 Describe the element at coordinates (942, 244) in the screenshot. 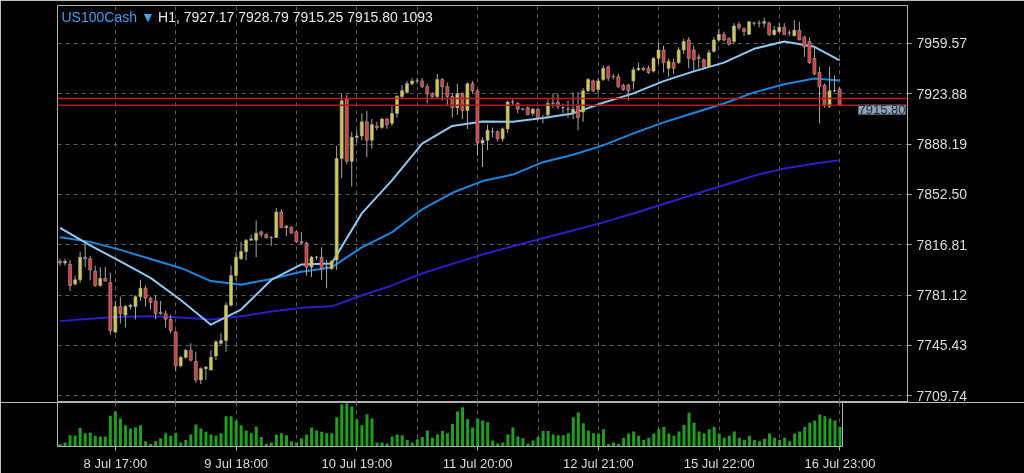

I see `y-tick-label: 7816.81` at that location.